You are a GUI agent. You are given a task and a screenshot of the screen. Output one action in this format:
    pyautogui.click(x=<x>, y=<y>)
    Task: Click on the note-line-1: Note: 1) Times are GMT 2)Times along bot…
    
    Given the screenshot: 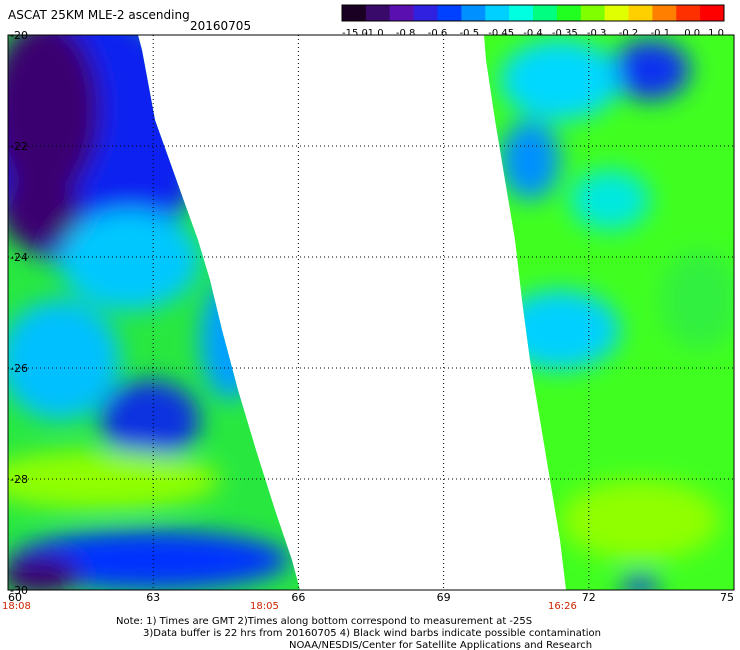 What is the action you would take?
    pyautogui.click(x=324, y=621)
    